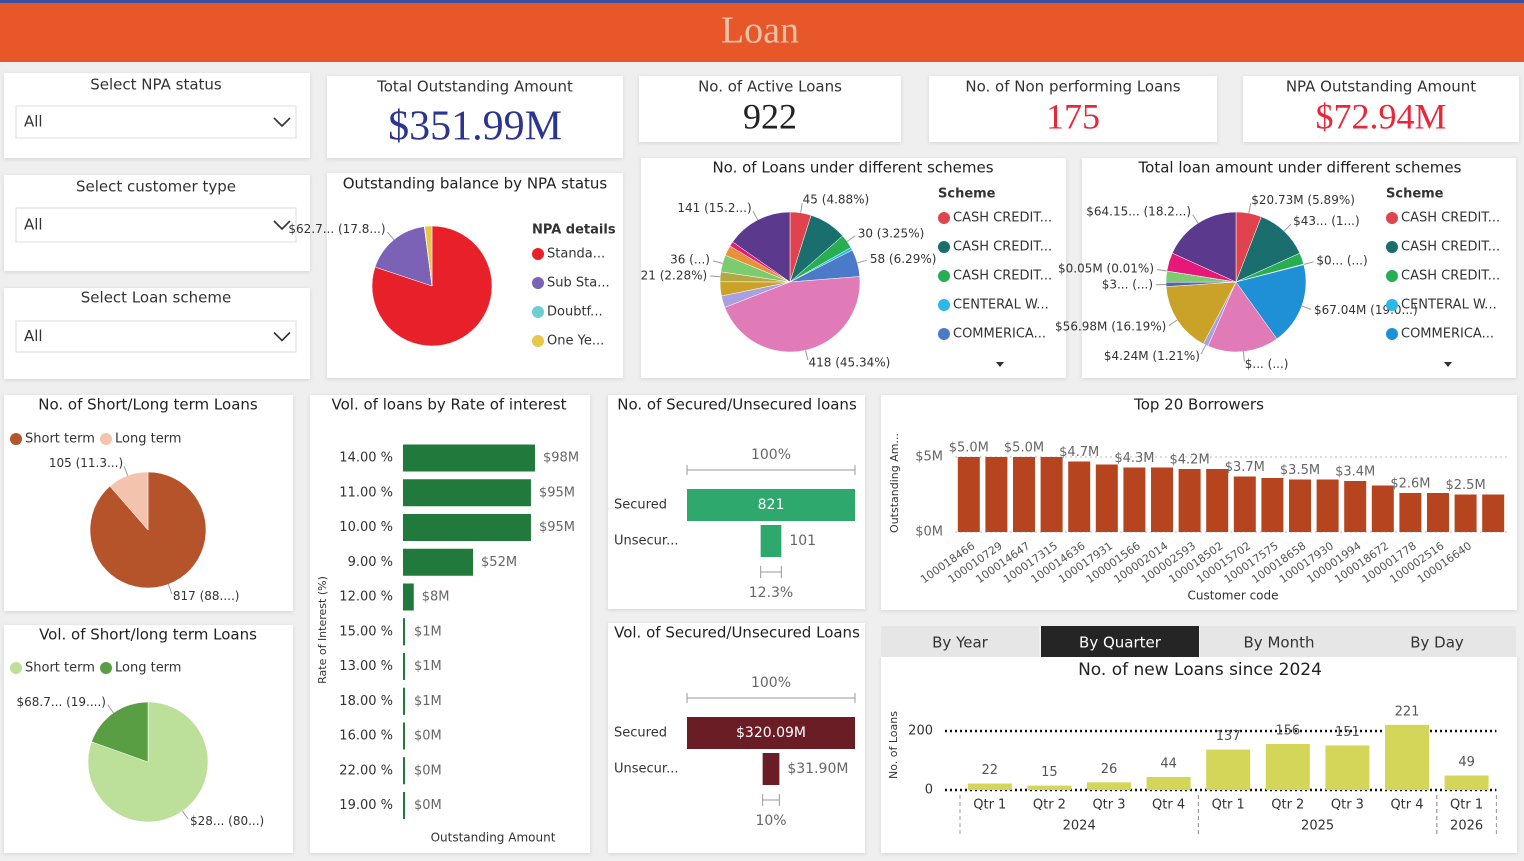 This screenshot has height=861, width=1524. Describe the element at coordinates (1347, 805) in the screenshot. I see `x-tick-label: Qtr 3` at that location.